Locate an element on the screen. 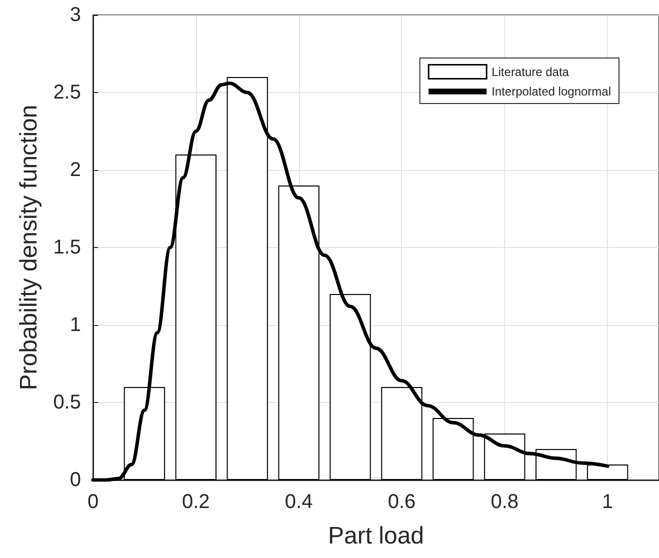 The height and width of the screenshot is (558, 659). y-axis-title: Probability density function is located at coordinates (29, 247).